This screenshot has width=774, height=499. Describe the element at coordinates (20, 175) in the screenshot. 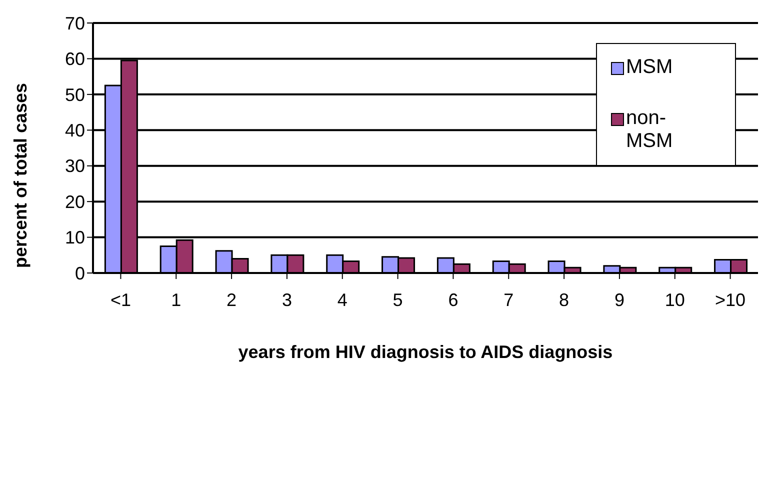

I see `y-axis-title: percent of total cases` at that location.